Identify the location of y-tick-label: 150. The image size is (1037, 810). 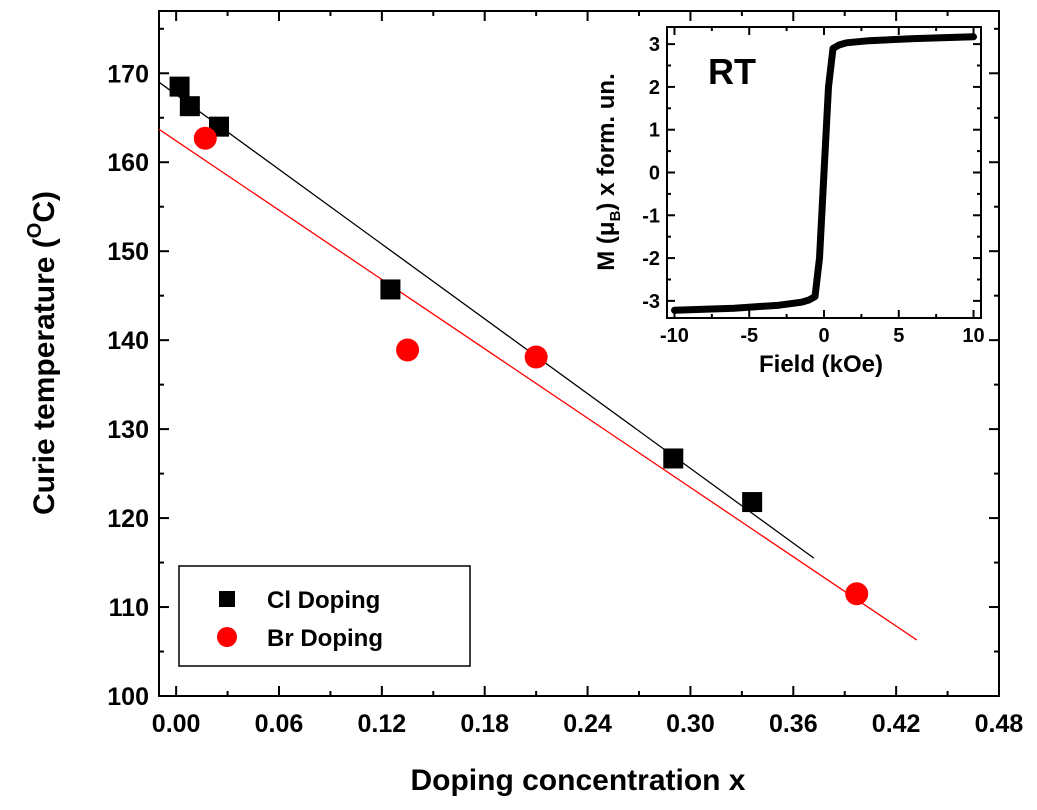
(128, 252).